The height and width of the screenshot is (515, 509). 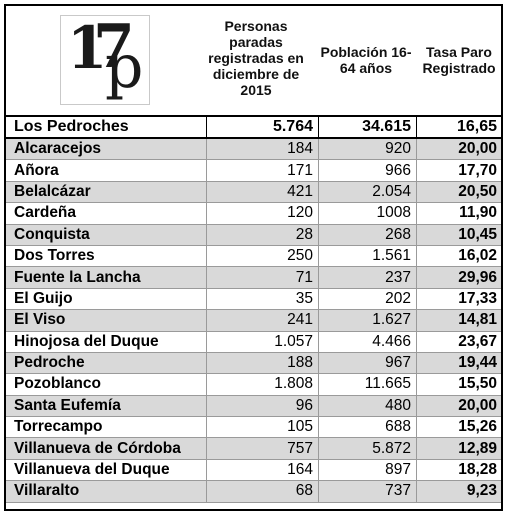 I want to click on row-name: Villanueva del Duque, so click(x=92, y=470).